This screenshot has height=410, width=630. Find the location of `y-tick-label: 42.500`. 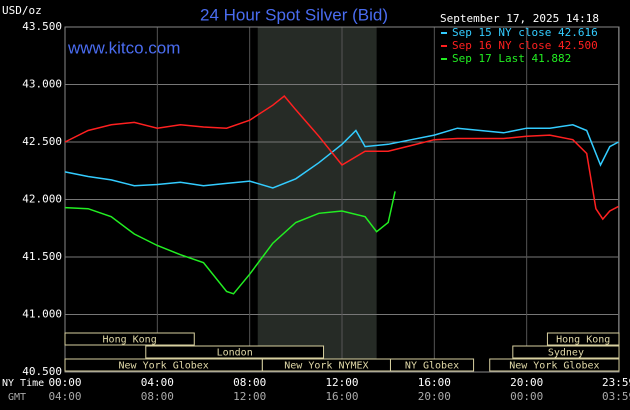

y-tick-label: 42.500 is located at coordinates (42, 141).